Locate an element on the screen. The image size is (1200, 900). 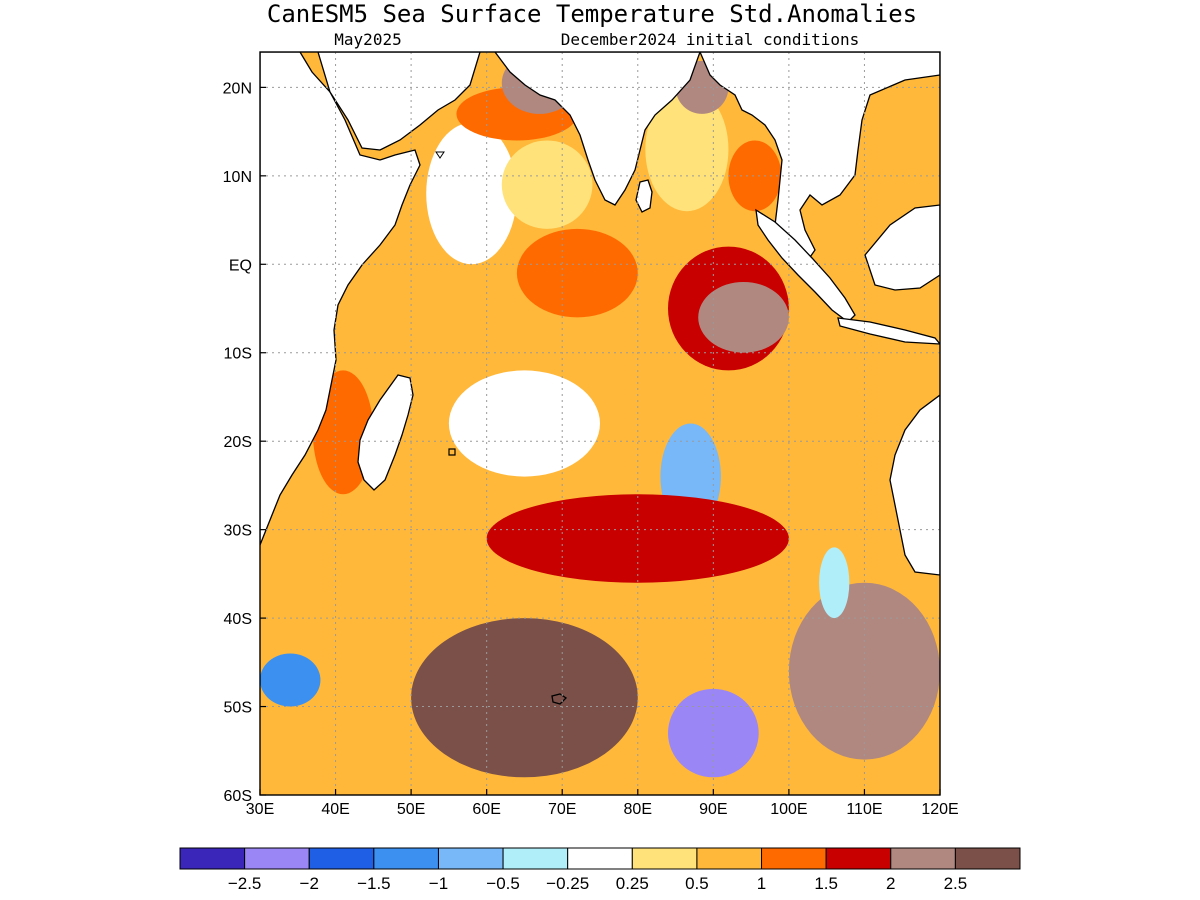
latitude-tick-label: 20N is located at coordinates (237, 88).